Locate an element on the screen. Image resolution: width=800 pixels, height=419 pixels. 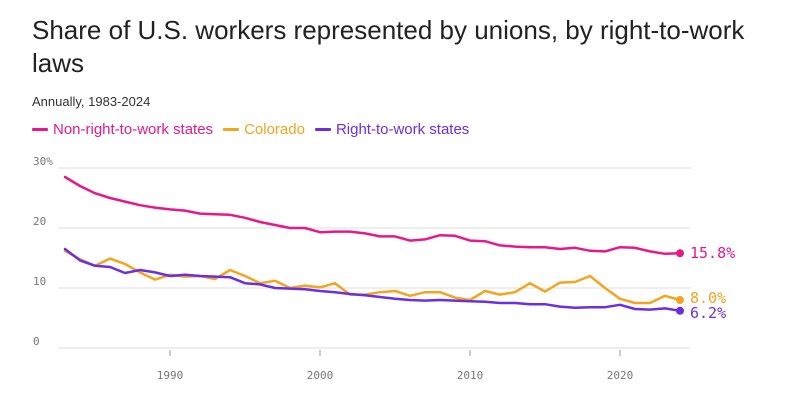
legend-item-colorado: Colorado is located at coordinates (264, 129).